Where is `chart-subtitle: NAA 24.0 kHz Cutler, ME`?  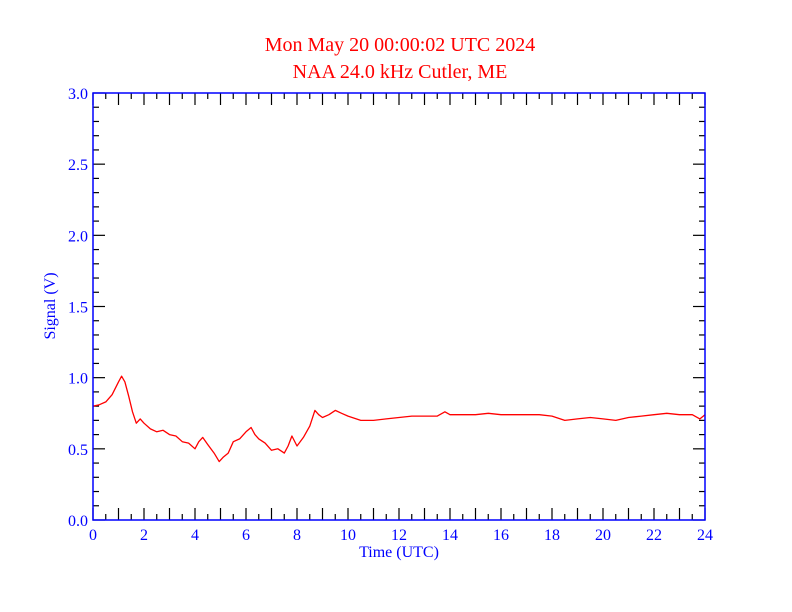
chart-subtitle: NAA 24.0 kHz Cutler, ME is located at coordinates (400, 72).